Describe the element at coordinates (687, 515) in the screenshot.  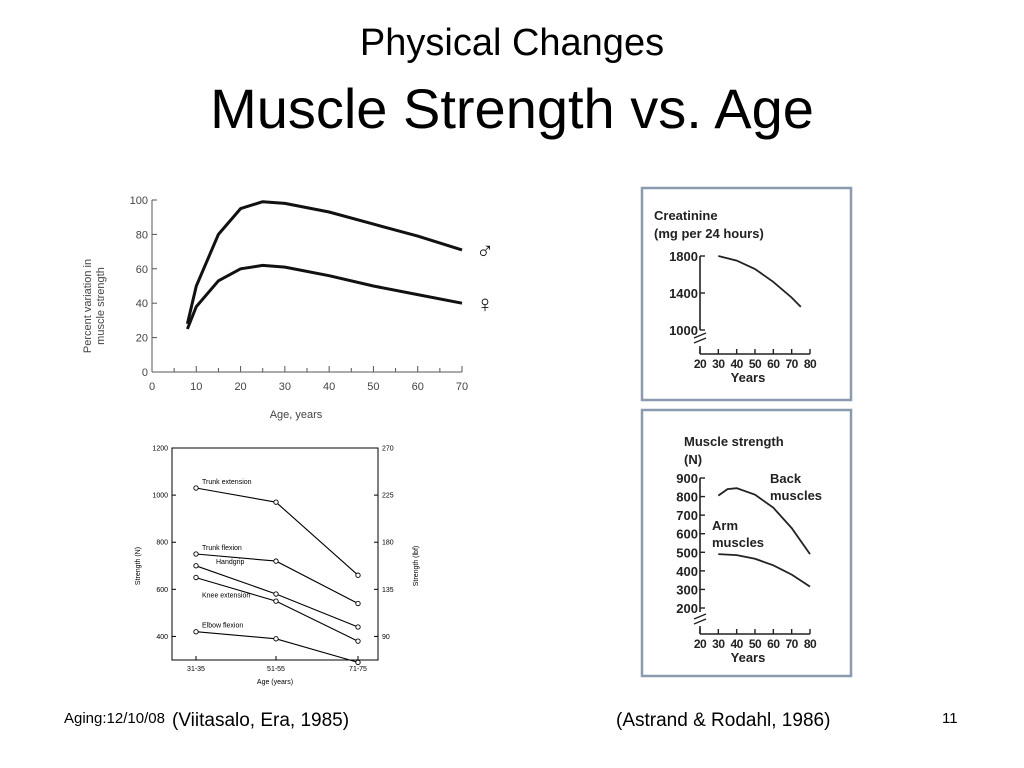
I see `chart4-ytick-label: 700` at that location.